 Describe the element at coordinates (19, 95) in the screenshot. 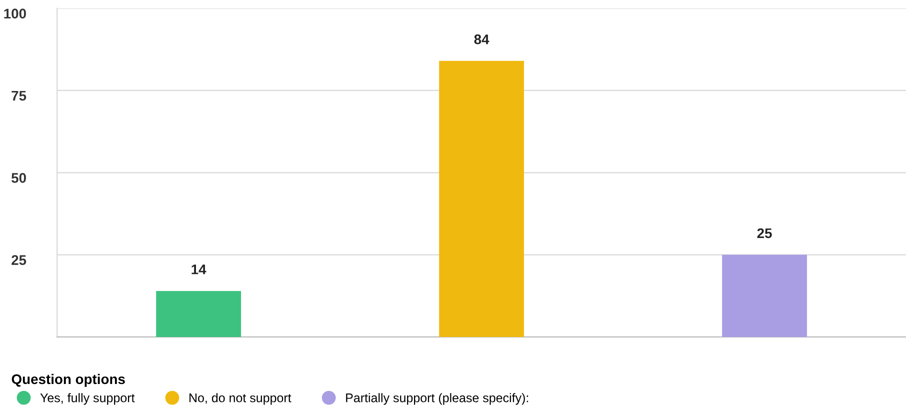

I see `y-tick-label: 75` at that location.